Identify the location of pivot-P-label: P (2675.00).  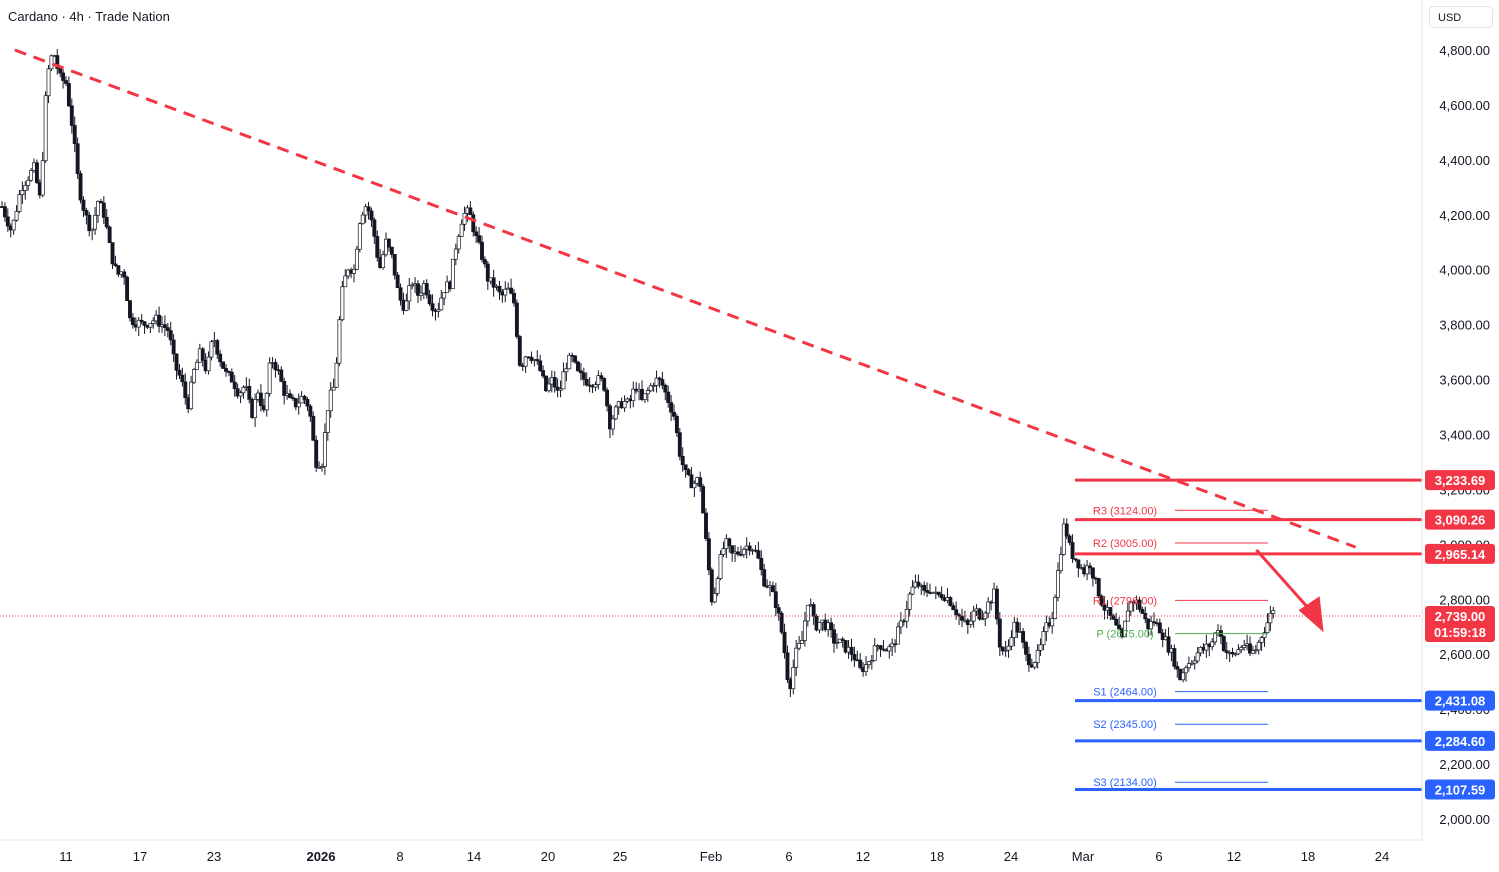
(1124, 635).